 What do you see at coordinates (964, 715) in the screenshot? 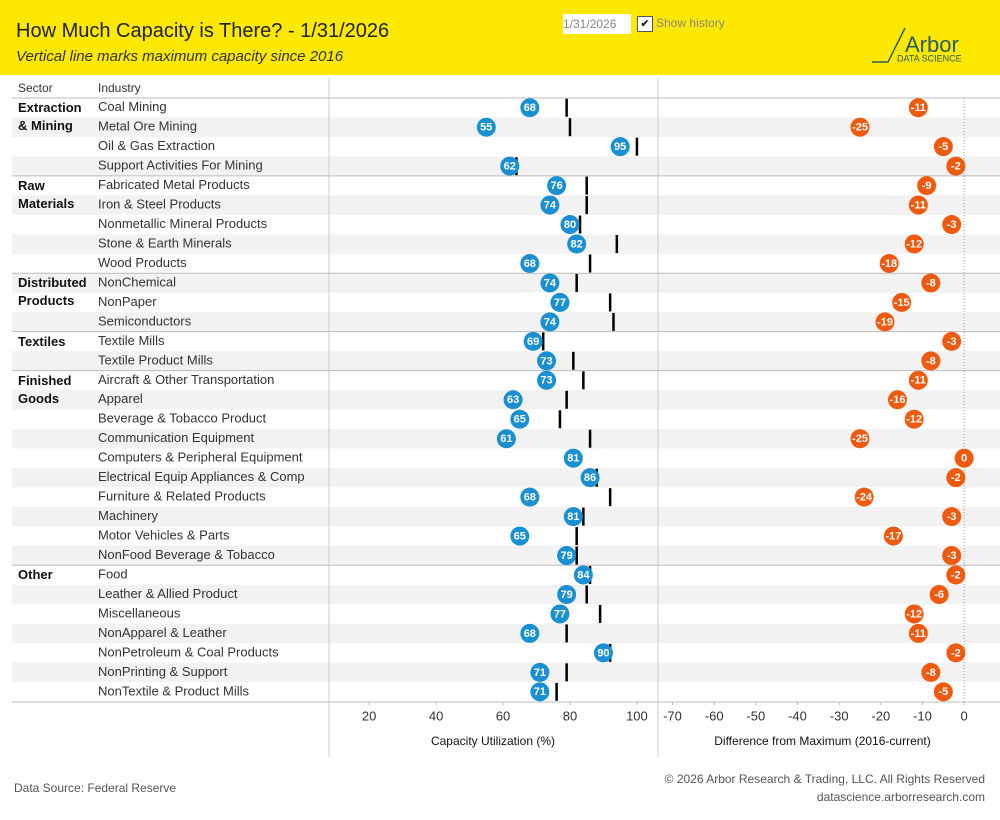
I see `x-tick-label: 0` at bounding box center [964, 715].